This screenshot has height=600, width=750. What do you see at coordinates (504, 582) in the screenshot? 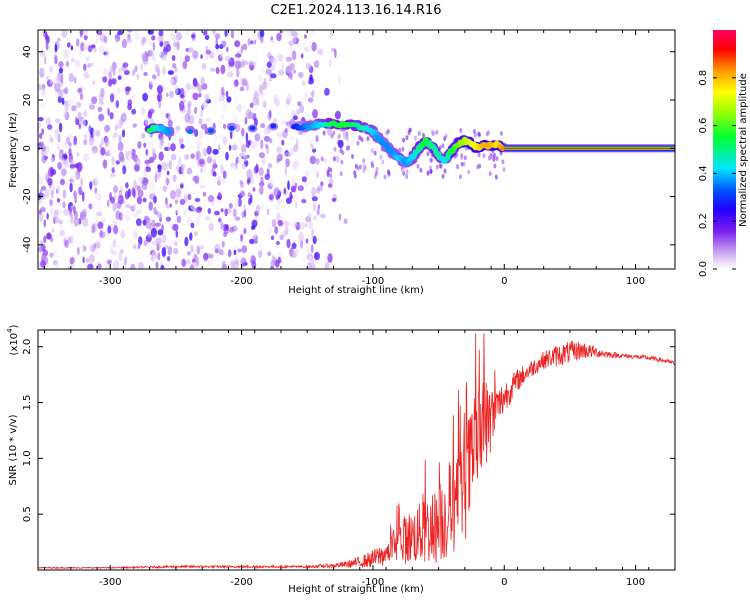
I see `snr-x-tick-label: 0` at bounding box center [504, 582].